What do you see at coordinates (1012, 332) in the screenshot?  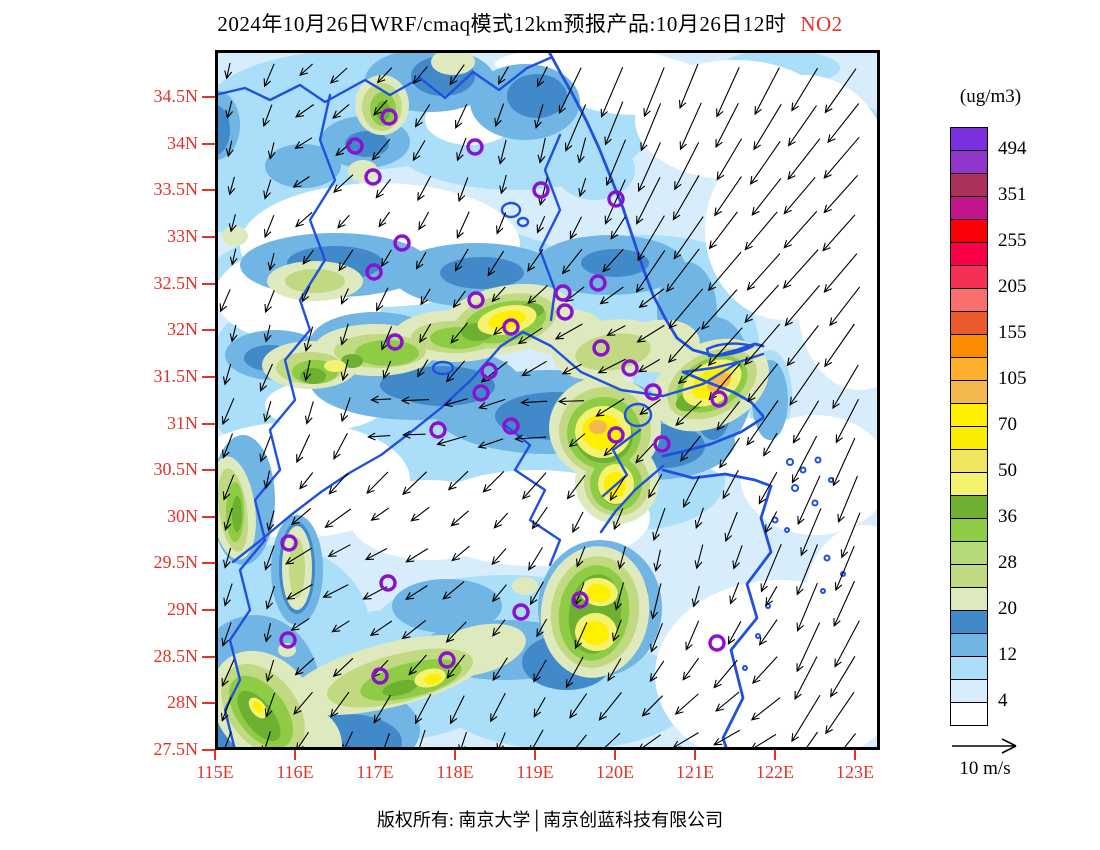 I see `legend-value-label: 155` at bounding box center [1012, 332].